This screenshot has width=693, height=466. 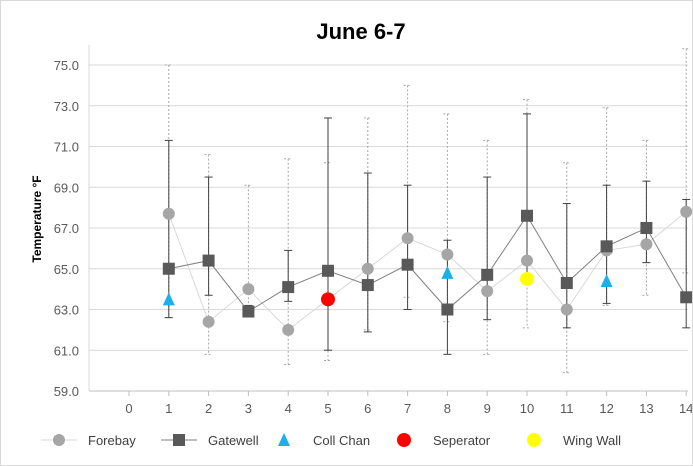 What do you see at coordinates (567, 408) in the screenshot?
I see `x-tick-label: 11` at bounding box center [567, 408].